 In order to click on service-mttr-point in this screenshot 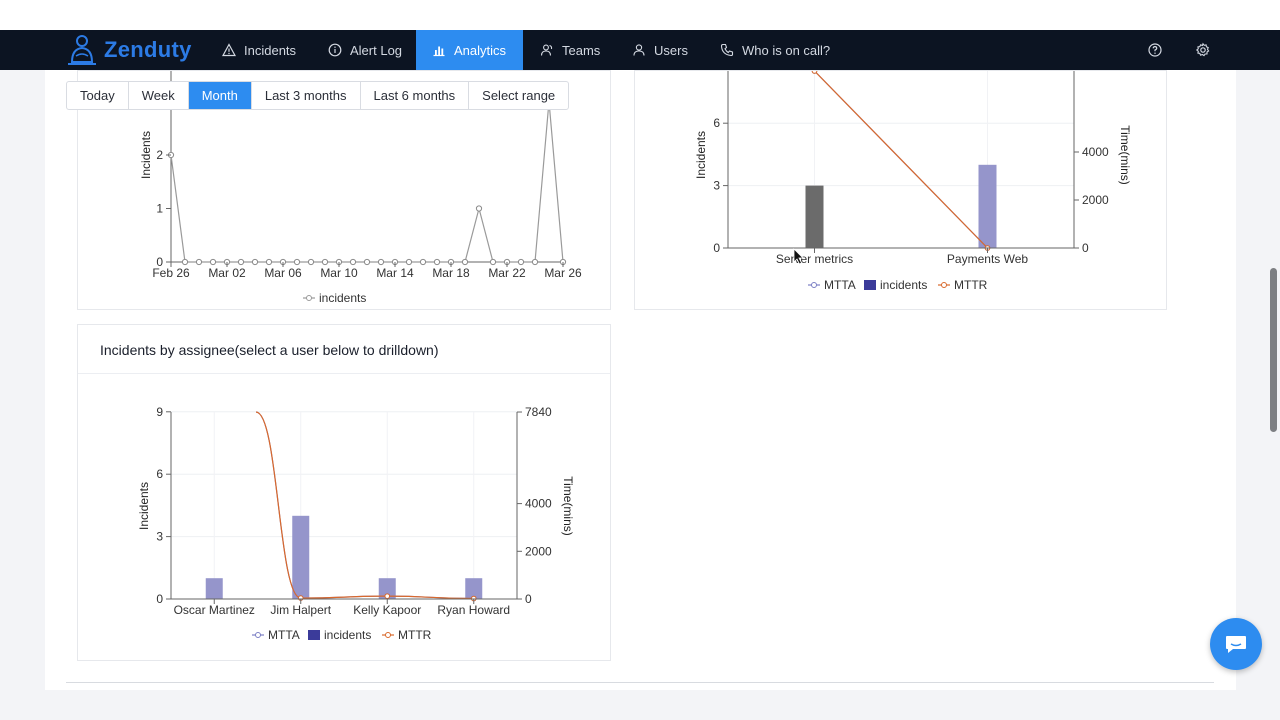, I will do `click(814, 71)`.